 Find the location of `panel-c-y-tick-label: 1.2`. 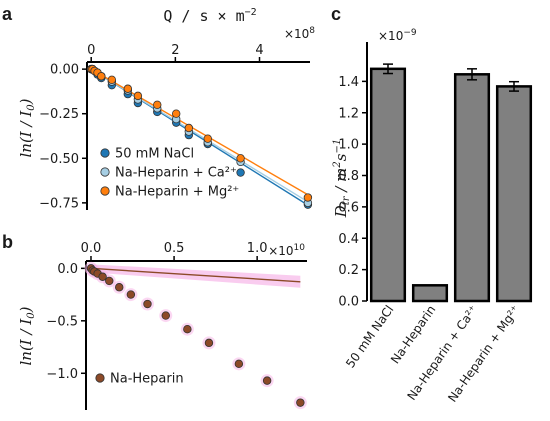

panel-c-y-tick-label: 1.2 is located at coordinates (348, 113).